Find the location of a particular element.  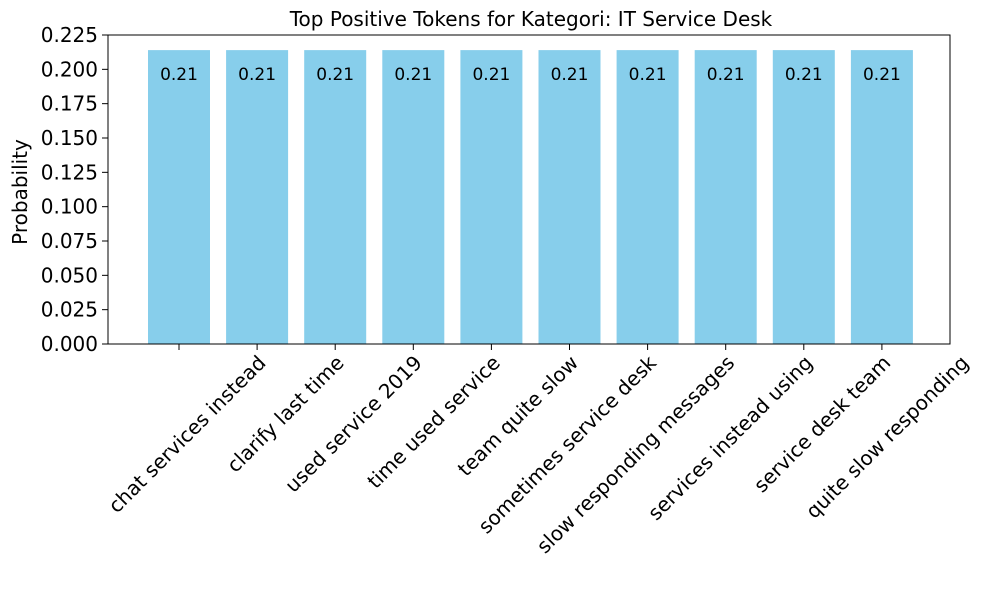

y-tick-label: 0.075 is located at coordinates (69, 241).